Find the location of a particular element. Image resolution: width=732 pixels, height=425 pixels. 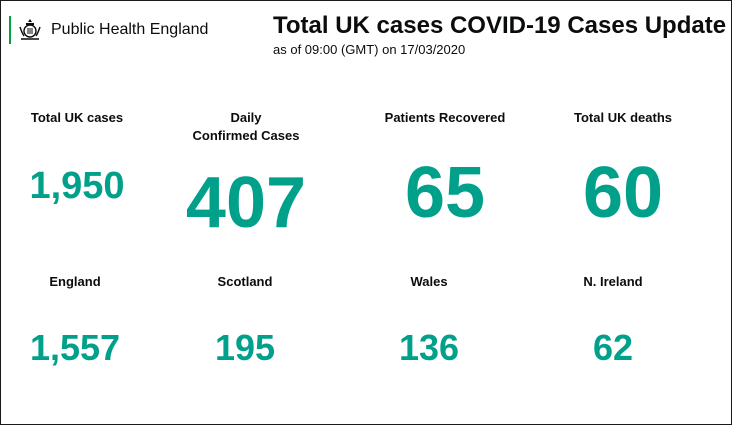

phe-logo: Public Health England is located at coordinates (108, 30).